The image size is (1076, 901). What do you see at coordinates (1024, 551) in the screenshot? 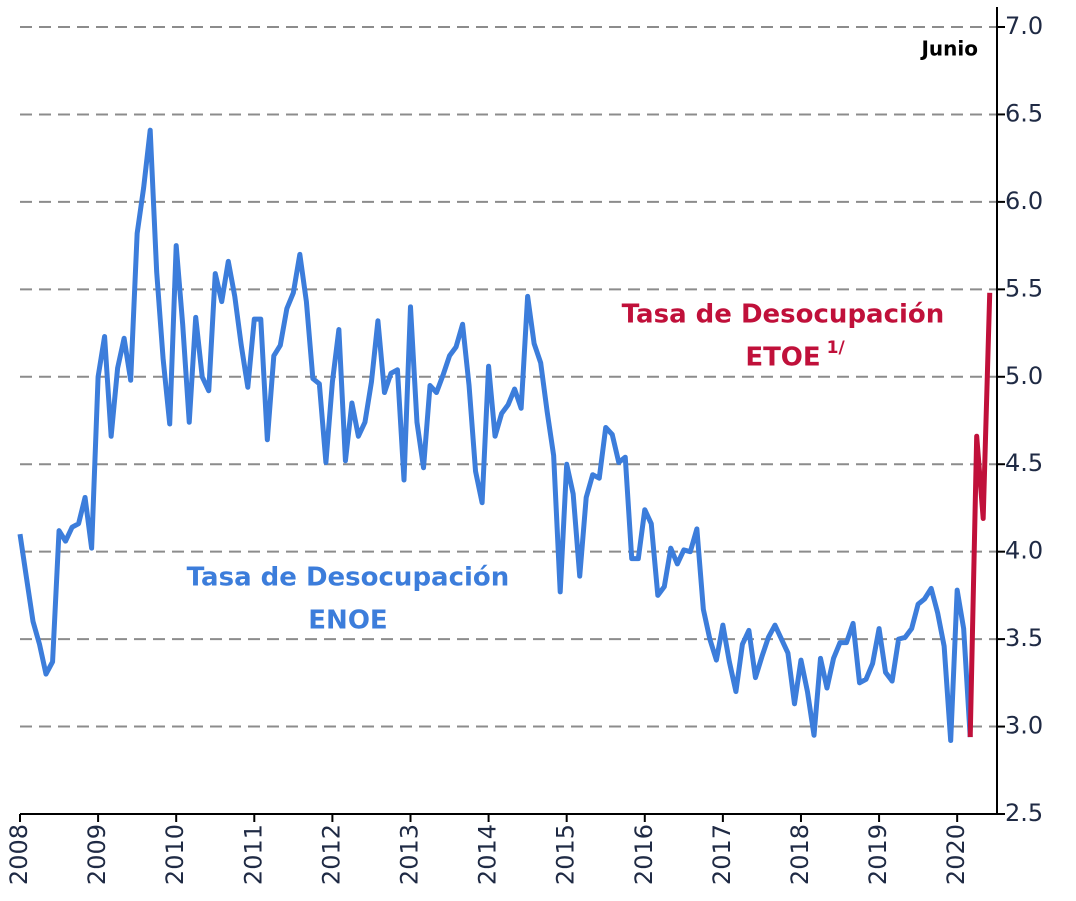
I see `y-tick-label: 4.0` at bounding box center [1024, 551].